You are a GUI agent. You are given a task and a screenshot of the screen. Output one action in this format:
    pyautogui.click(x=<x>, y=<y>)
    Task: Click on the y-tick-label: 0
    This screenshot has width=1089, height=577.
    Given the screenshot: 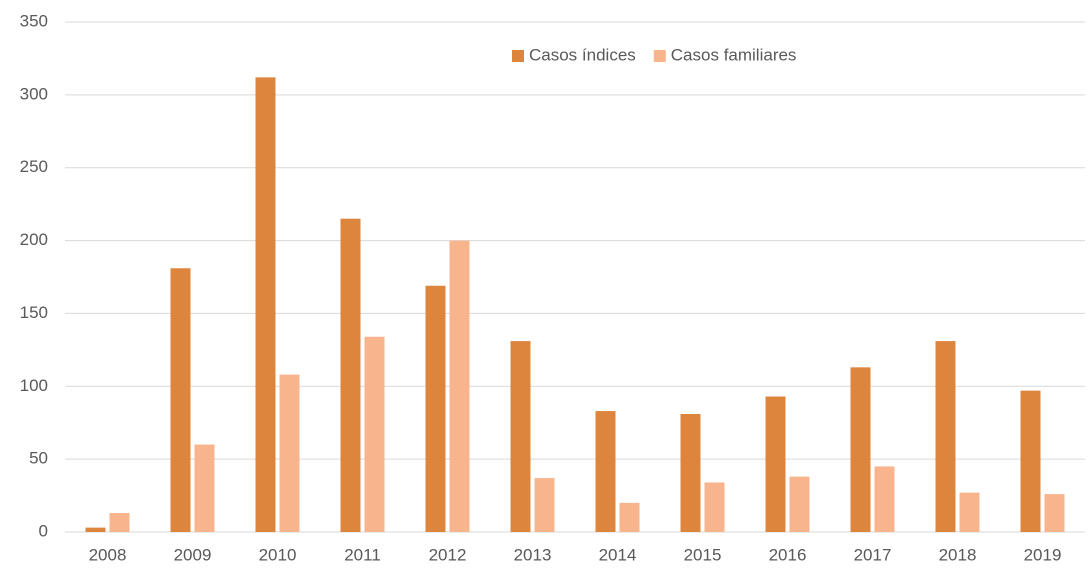 What is the action you would take?
    pyautogui.click(x=43, y=530)
    